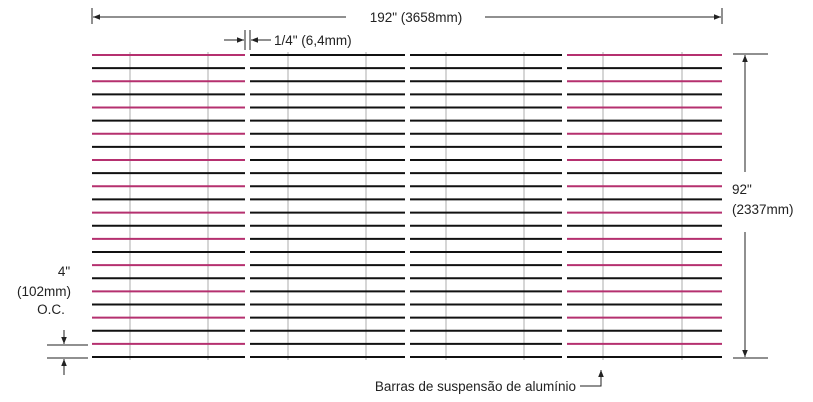 This screenshot has height=402, width=813. I want to click on hanger-callout-label: Barras de suspensão de alumínio, so click(475, 386).